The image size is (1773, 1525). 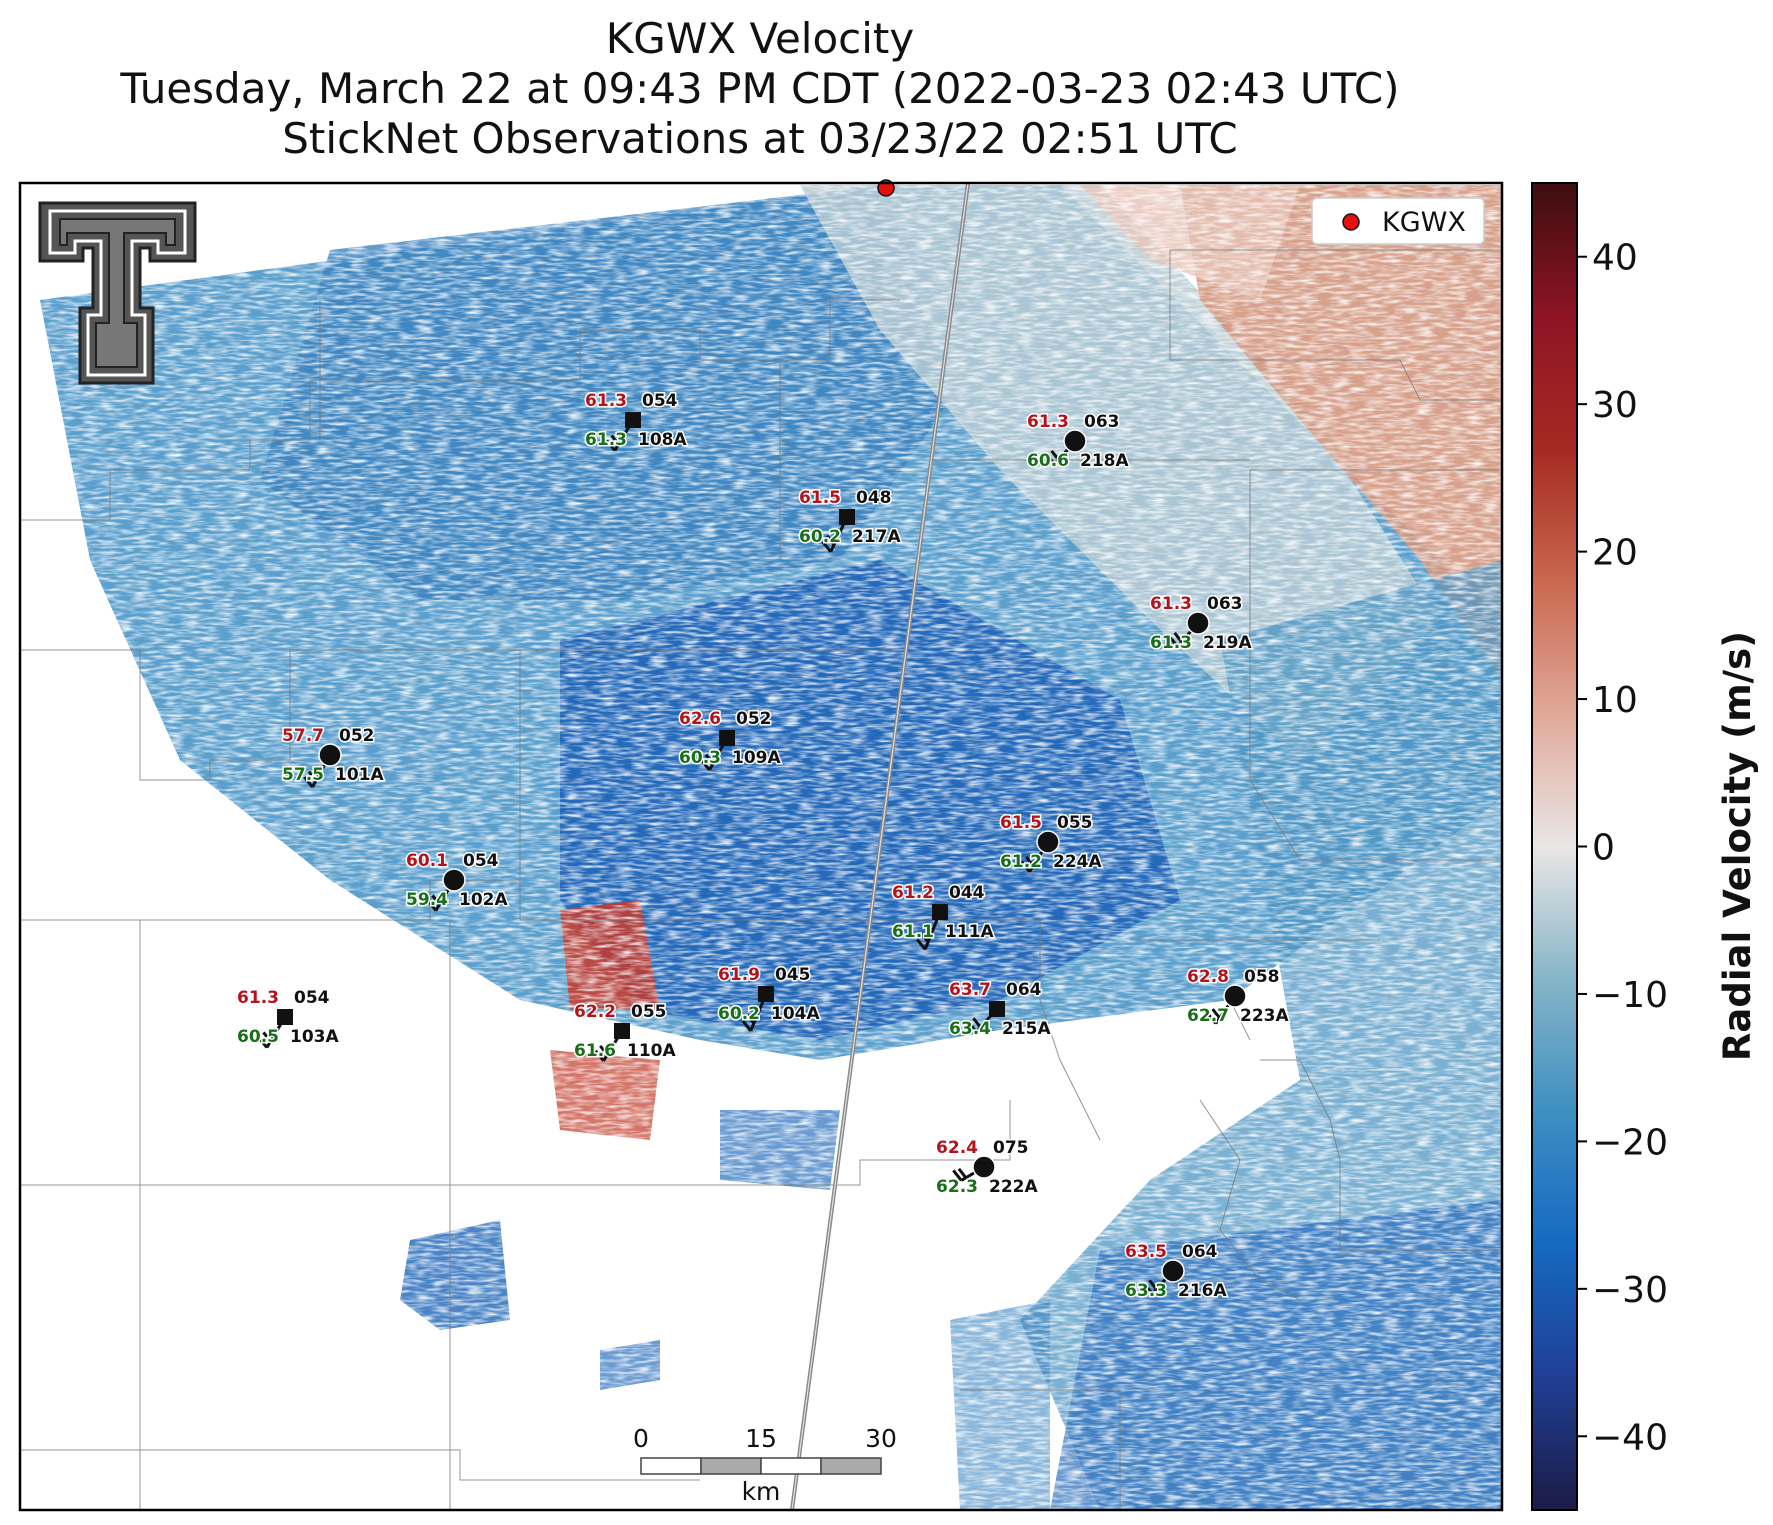 What do you see at coordinates (756, 758) in the screenshot?
I see `station-id: 109A` at bounding box center [756, 758].